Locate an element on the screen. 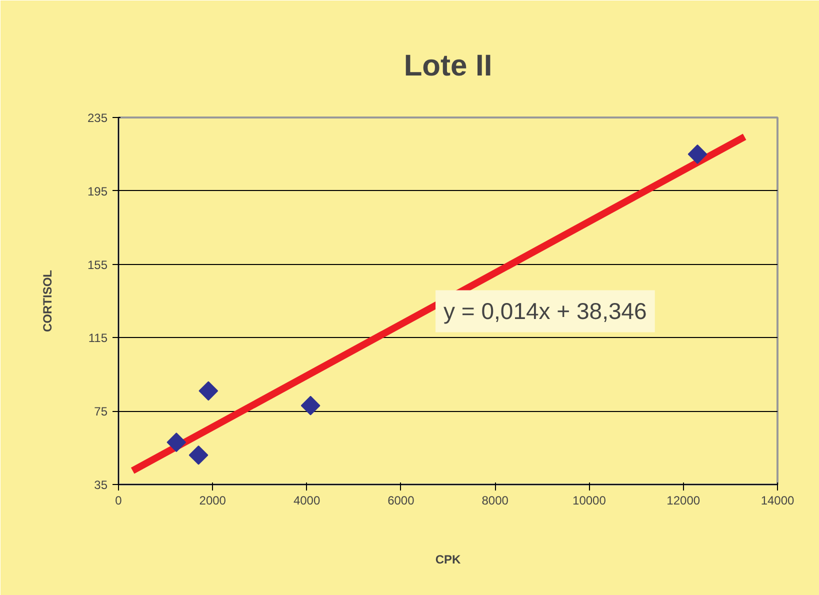 This screenshot has width=819, height=595. y-tick-label: 195 is located at coordinates (97, 191).